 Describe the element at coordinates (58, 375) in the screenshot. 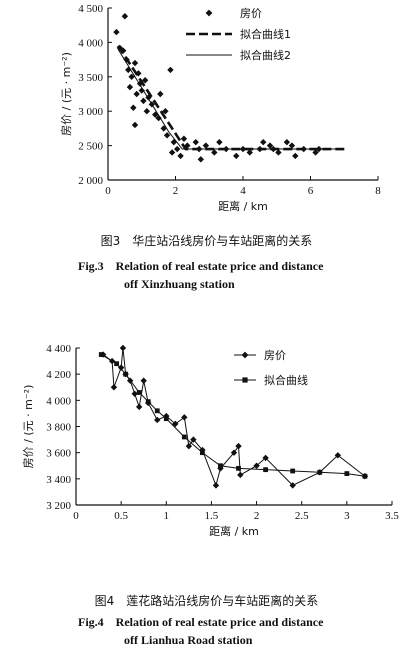

I see `fig4-y-tick-label: 4 200` at that location.